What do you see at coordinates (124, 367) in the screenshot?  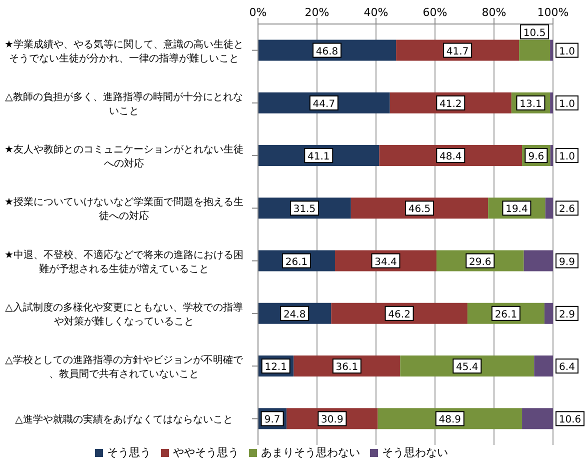 I see `y-tick-label: △学校としての進路指導の方針やビジョンが不明確で、教員間で共有されていないこと` at bounding box center [124, 367].